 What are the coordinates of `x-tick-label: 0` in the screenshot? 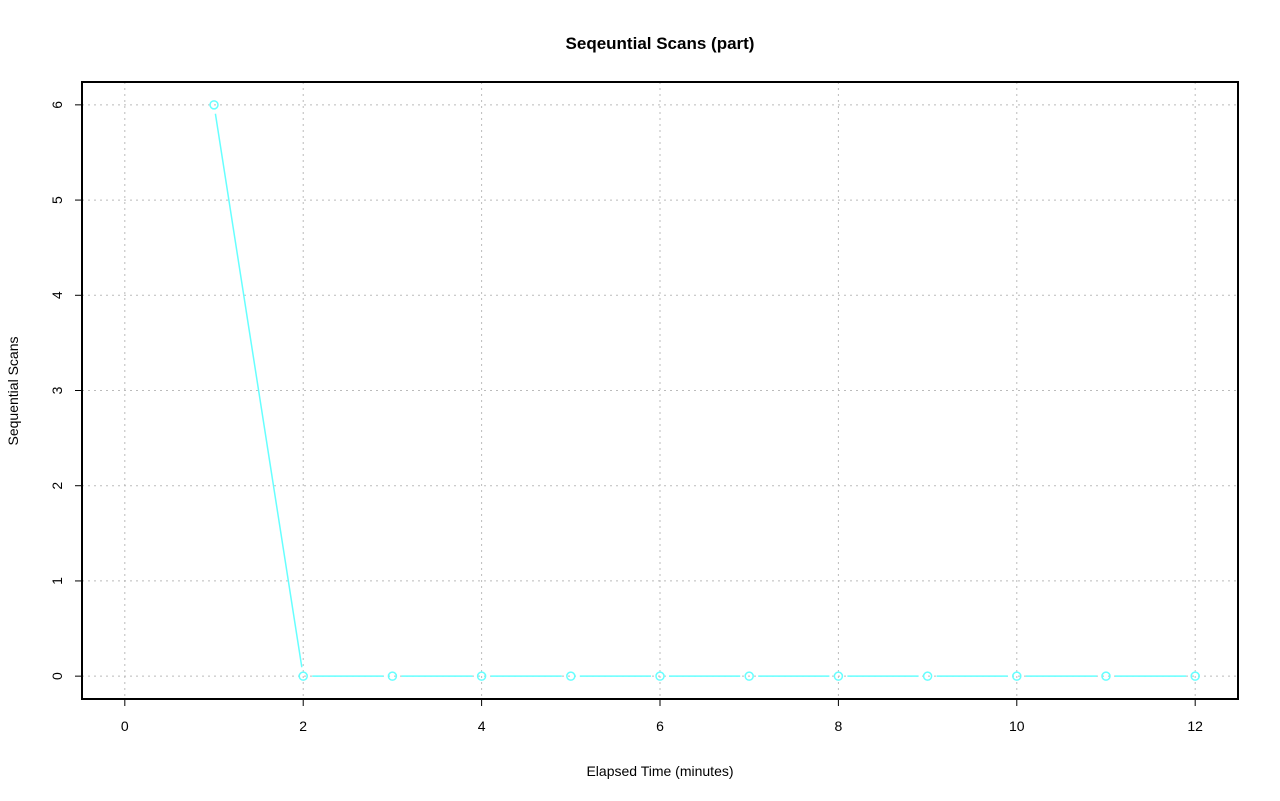 It's located at (125, 726).